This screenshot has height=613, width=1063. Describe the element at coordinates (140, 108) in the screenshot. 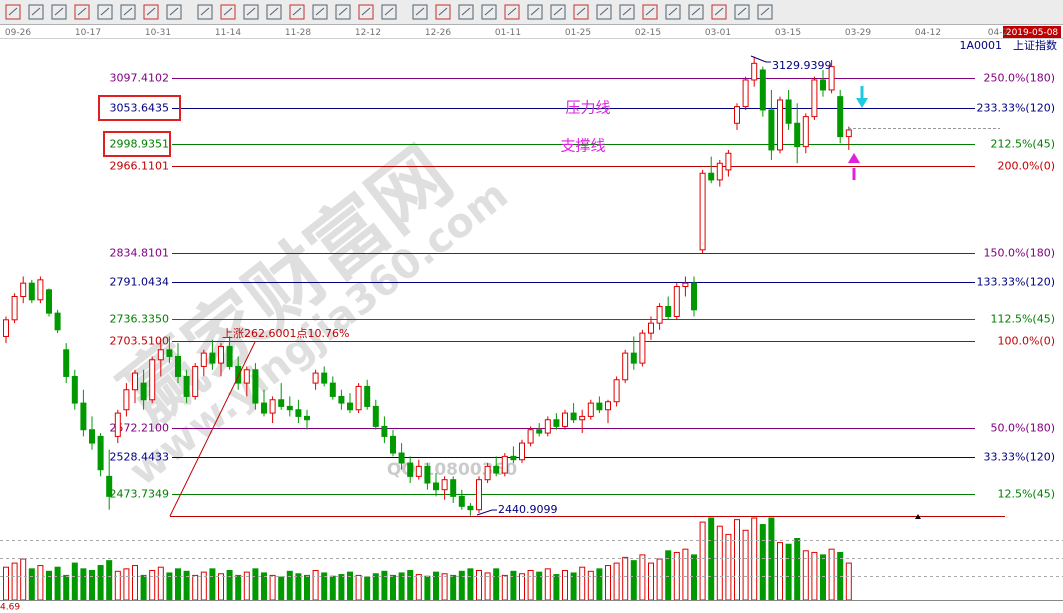

I see `level-price: 3053.6435` at that location.